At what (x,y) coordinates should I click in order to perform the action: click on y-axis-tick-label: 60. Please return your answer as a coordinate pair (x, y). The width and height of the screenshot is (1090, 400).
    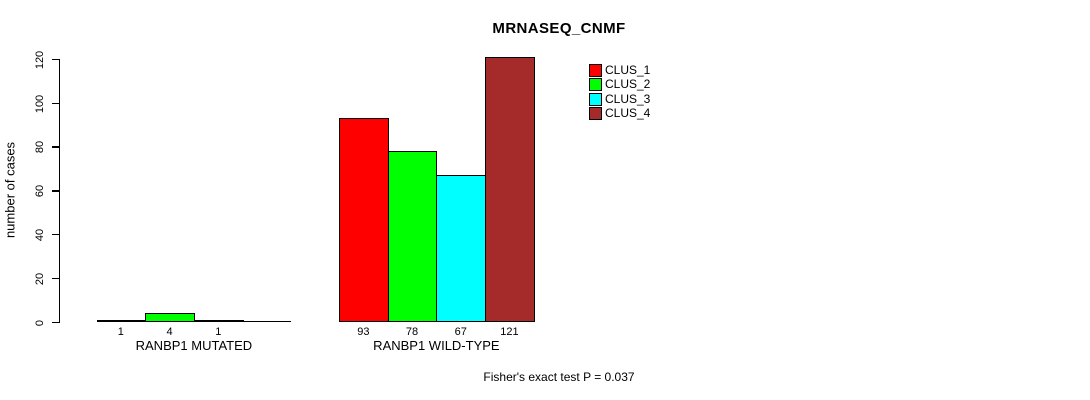
    Looking at the image, I should click on (40, 191).